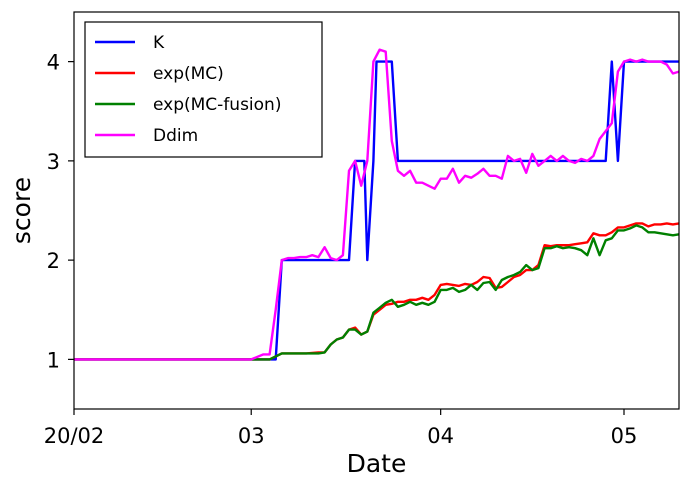 This screenshot has height=478, width=680. Describe the element at coordinates (159, 43) in the screenshot. I see `legend-label-0: K` at that location.